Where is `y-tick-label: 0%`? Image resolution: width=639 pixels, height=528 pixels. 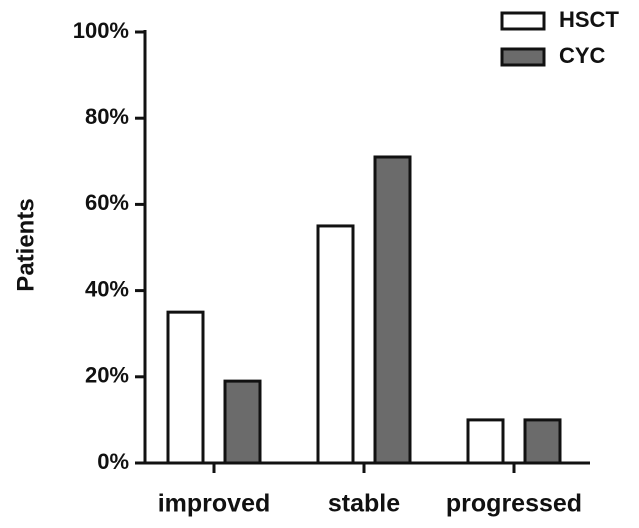 y-tick-label: 0% is located at coordinates (113, 461).